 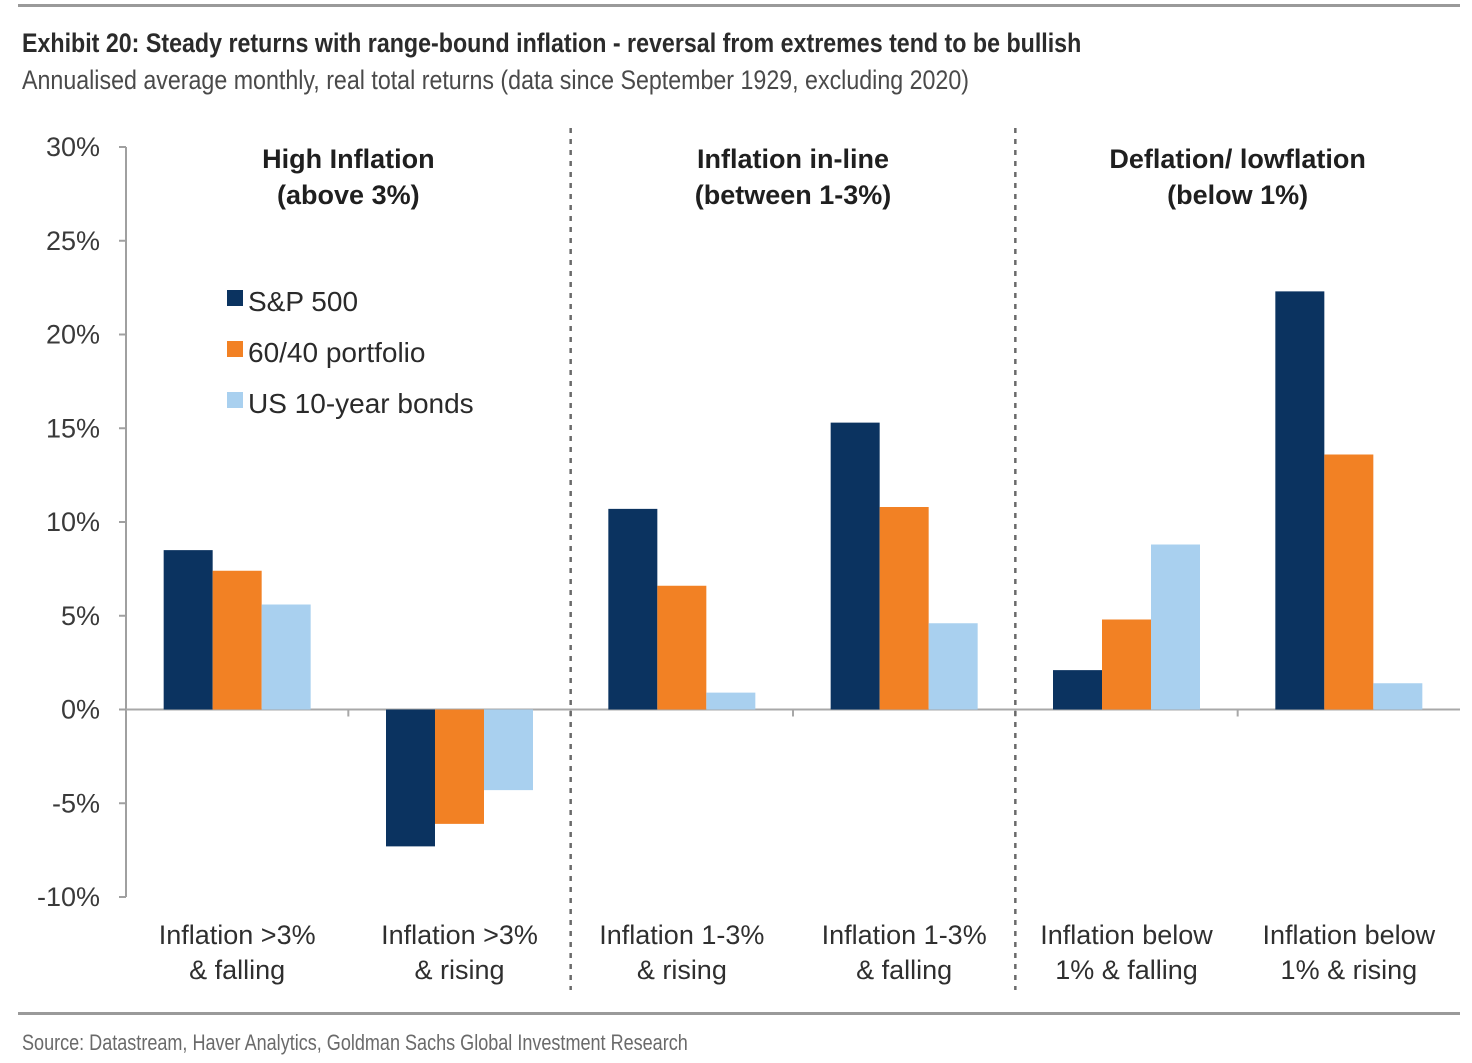 I want to click on group-title: (between 1-3%), so click(x=793, y=195).